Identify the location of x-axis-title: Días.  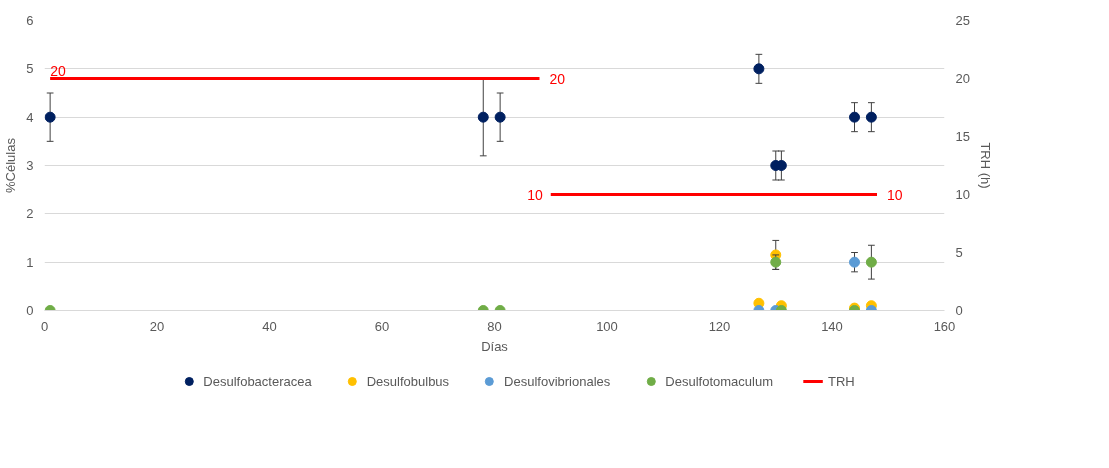
(495, 346).